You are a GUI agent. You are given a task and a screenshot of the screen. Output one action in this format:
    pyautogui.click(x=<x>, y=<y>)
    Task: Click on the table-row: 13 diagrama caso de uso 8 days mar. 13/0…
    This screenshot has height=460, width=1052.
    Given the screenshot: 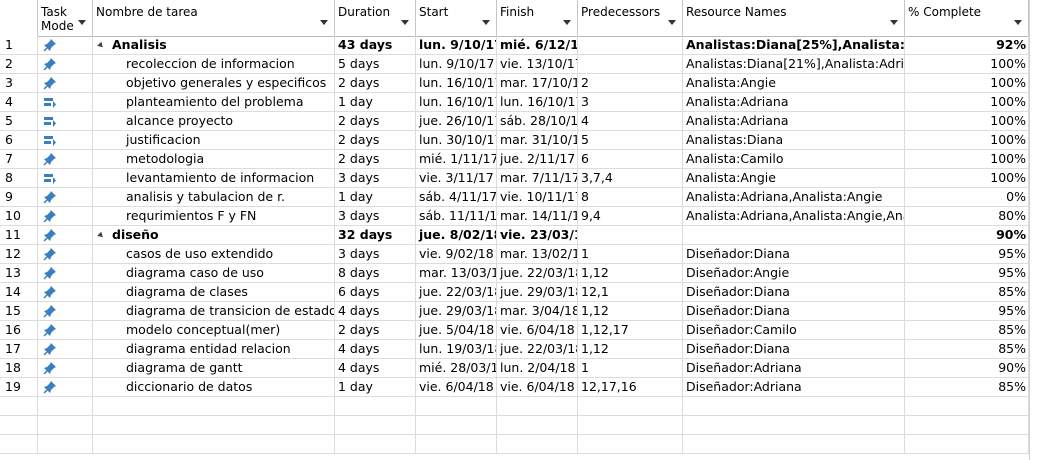 What is the action you would take?
    pyautogui.click(x=526, y=273)
    